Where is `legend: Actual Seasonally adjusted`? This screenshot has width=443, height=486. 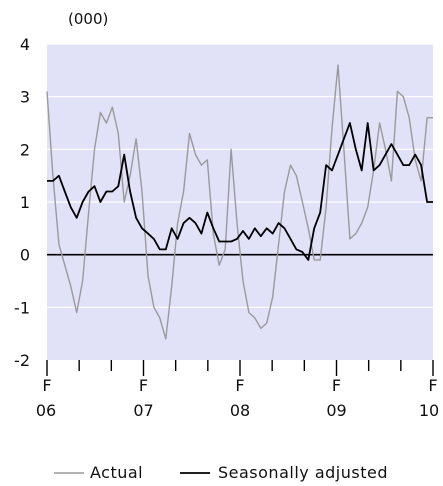
legend: Actual Seasonally adjusted is located at coordinates (221, 472).